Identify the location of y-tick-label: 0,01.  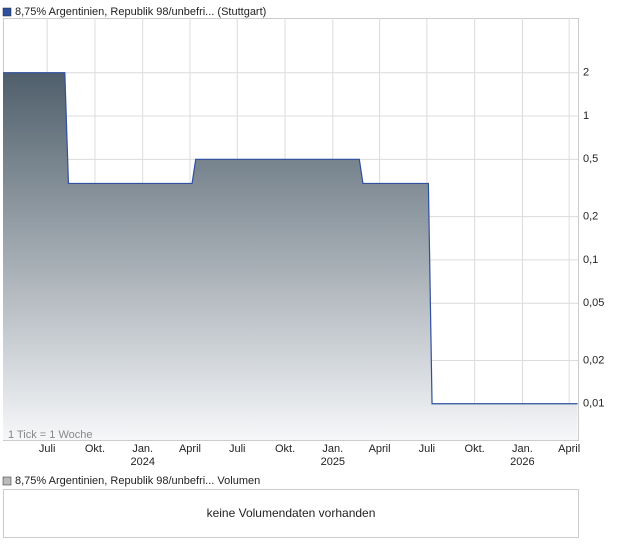
(593, 404).